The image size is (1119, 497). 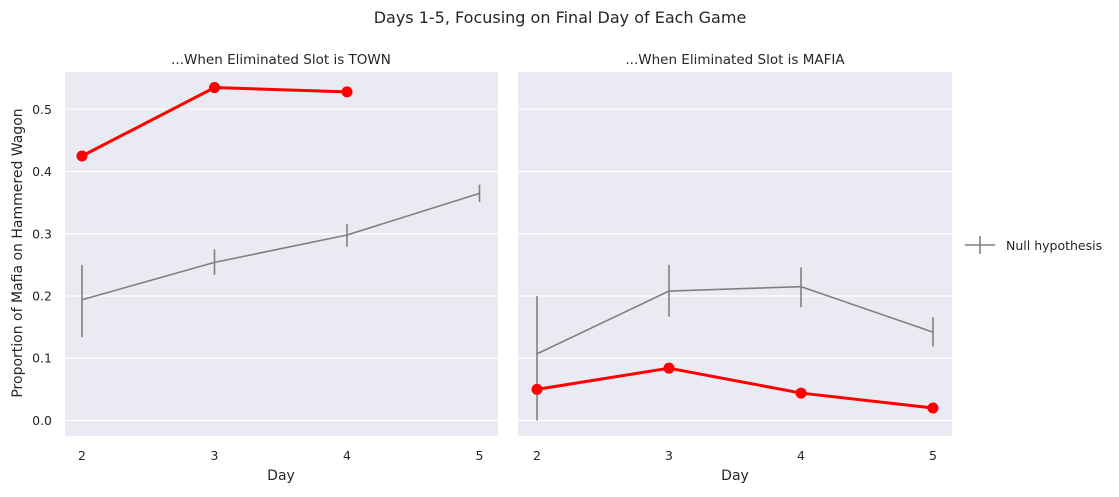 What do you see at coordinates (42, 358) in the screenshot?
I see `y-tick-label: 0.1` at bounding box center [42, 358].